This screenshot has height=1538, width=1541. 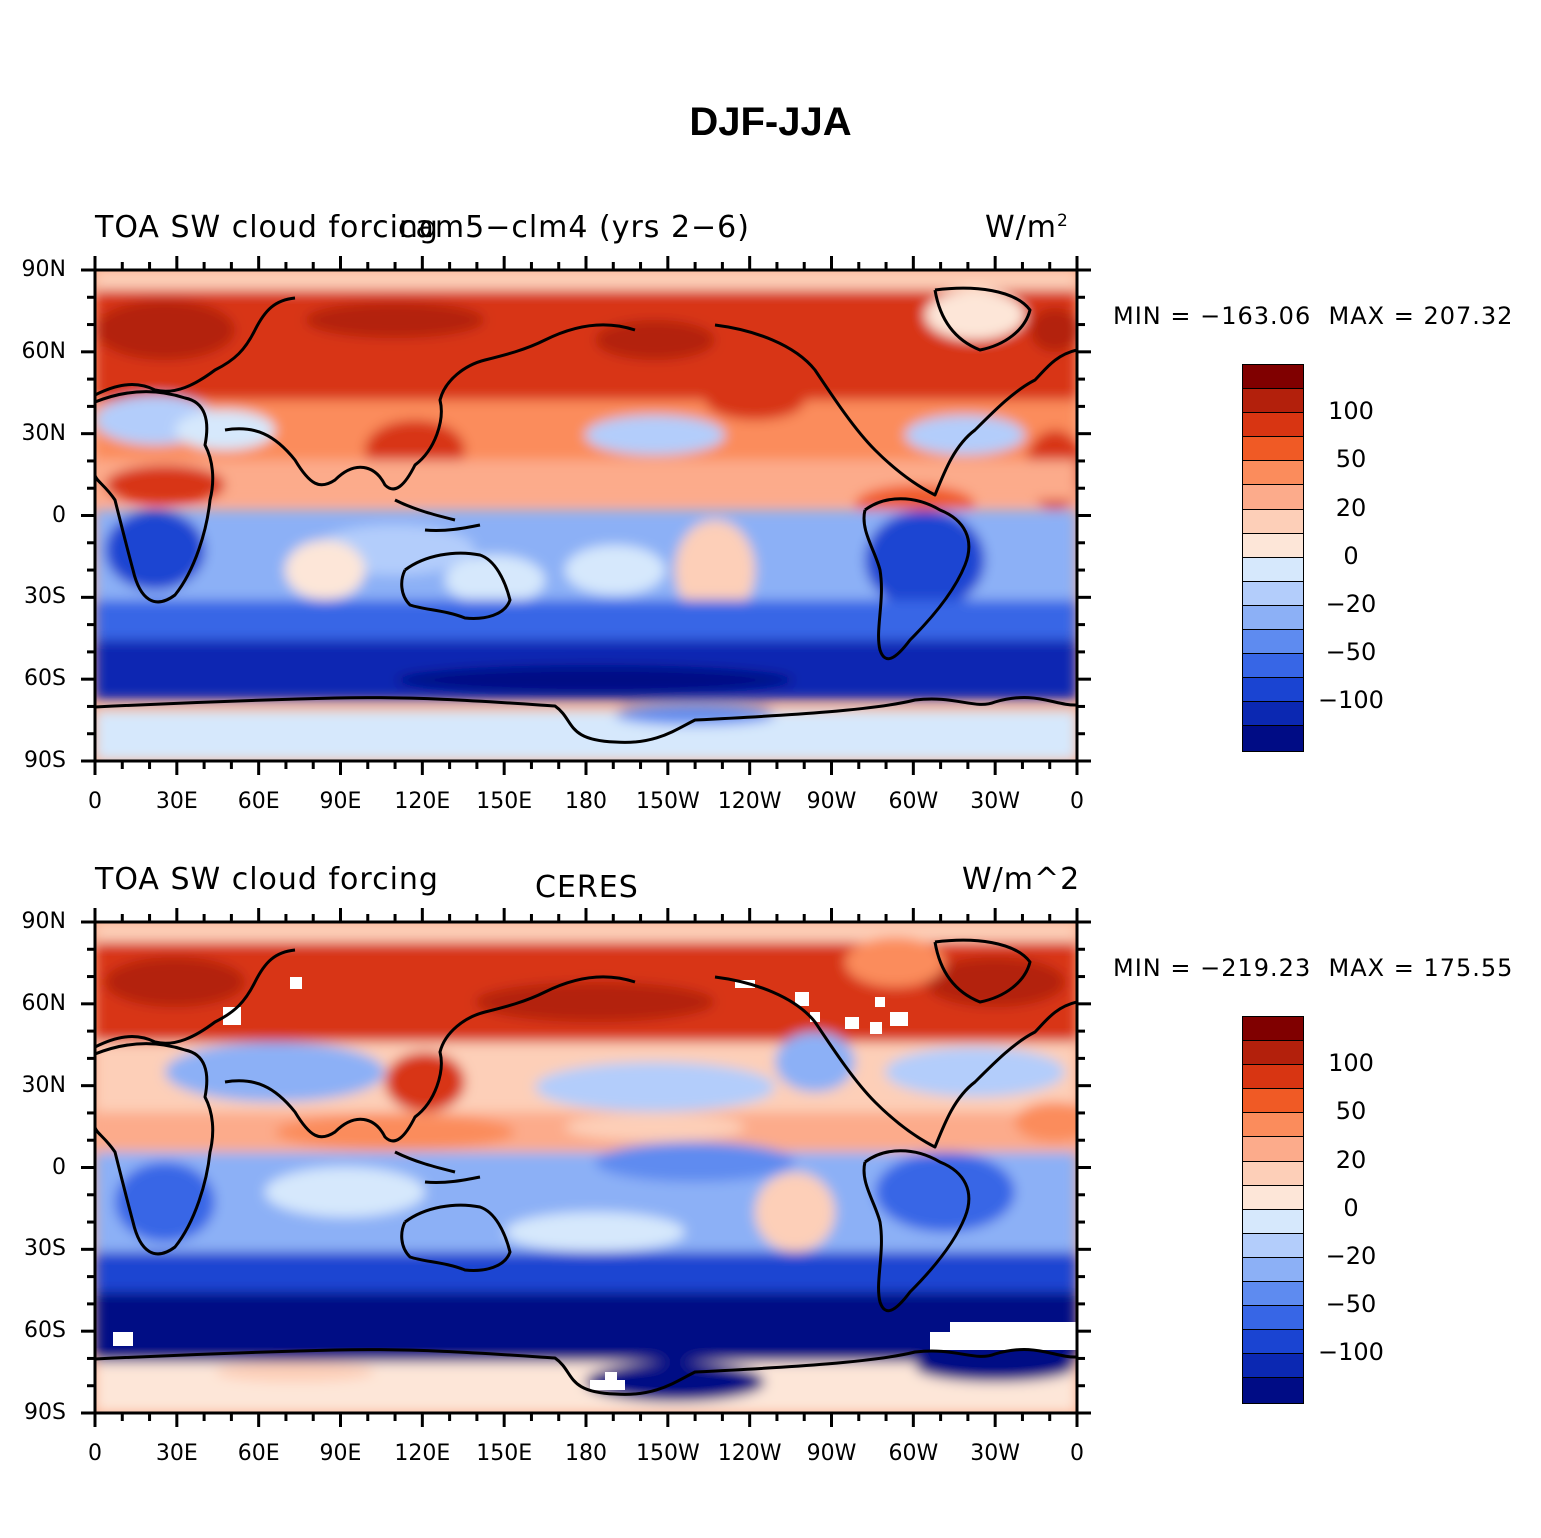 What do you see at coordinates (1021, 879) in the screenshot?
I see `panel-units: W/m^2` at bounding box center [1021, 879].